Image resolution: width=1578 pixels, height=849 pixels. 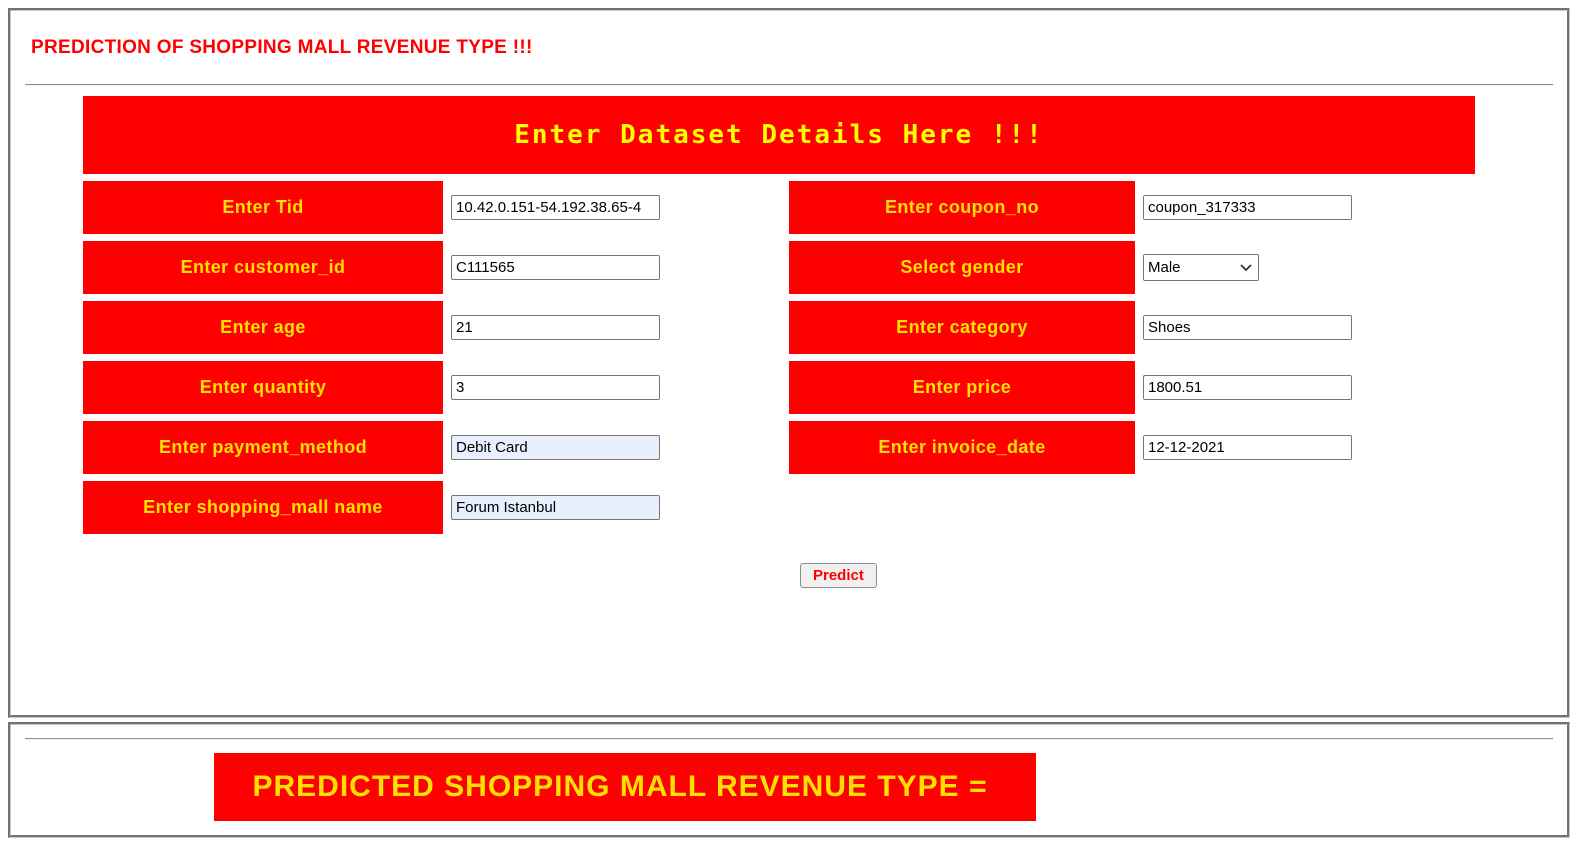 I want to click on gender-select-wrap: Male, so click(x=1201, y=267).